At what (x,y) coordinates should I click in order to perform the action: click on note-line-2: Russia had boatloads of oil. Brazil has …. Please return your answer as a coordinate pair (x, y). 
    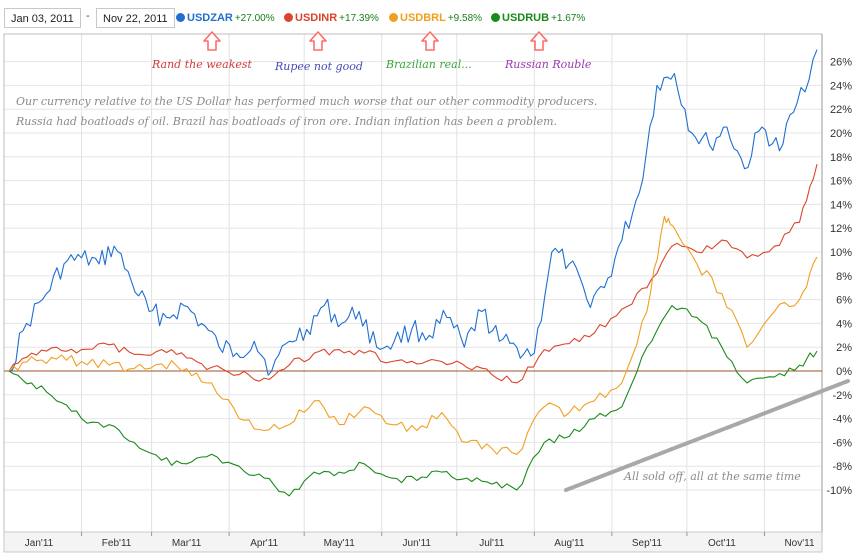
    Looking at the image, I should click on (287, 121).